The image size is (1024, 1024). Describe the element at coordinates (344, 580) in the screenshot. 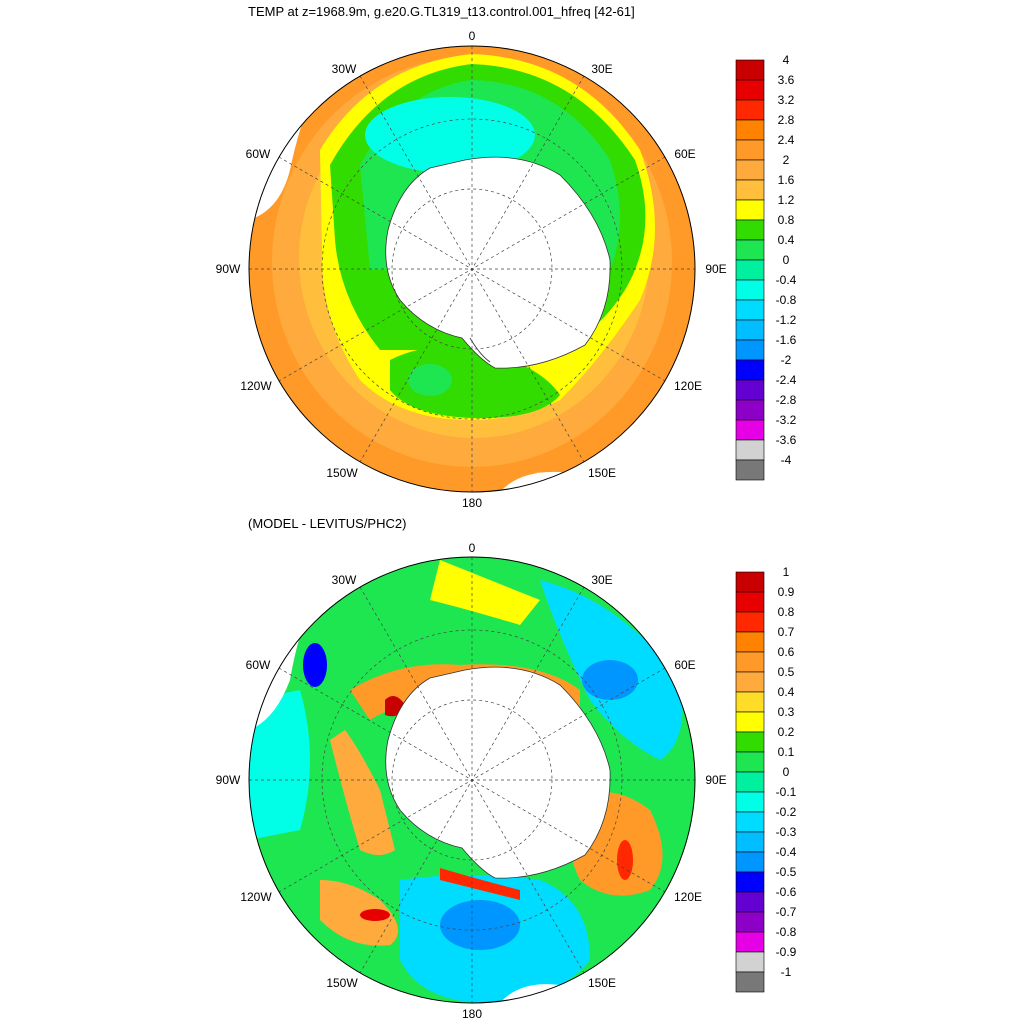

I see `lon-label: 30W` at that location.